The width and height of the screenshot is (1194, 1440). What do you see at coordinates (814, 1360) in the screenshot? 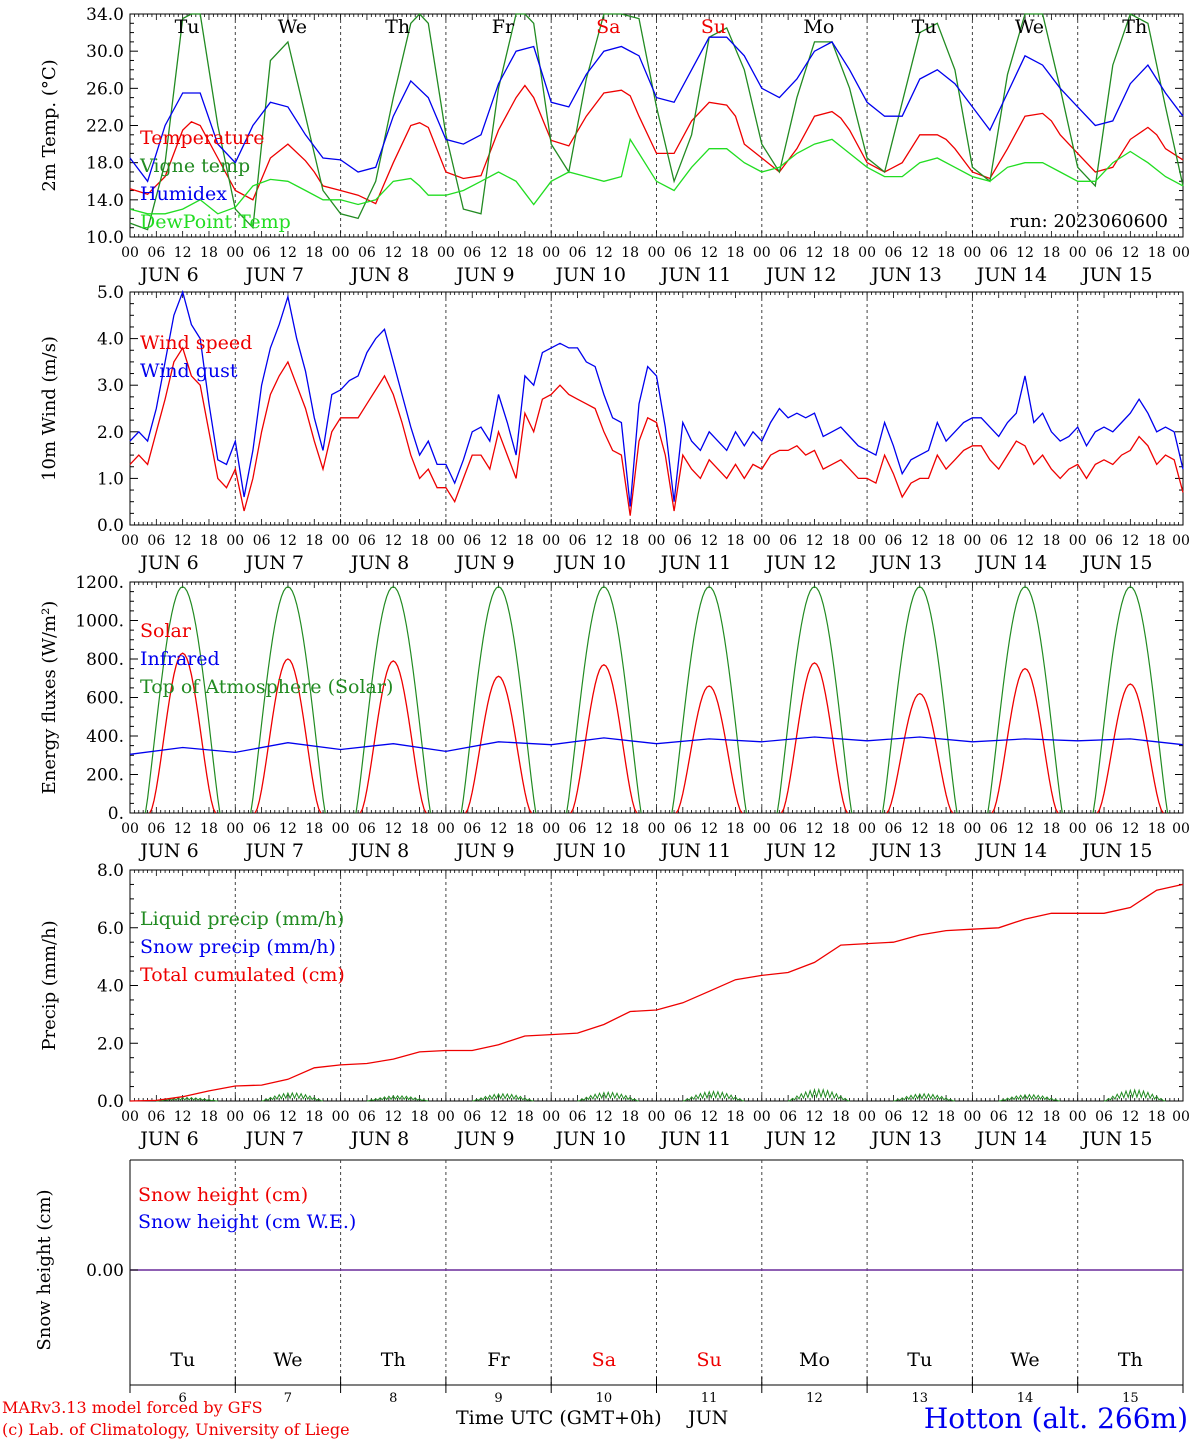
I see `snow-weekday-label: Mo` at bounding box center [814, 1360].